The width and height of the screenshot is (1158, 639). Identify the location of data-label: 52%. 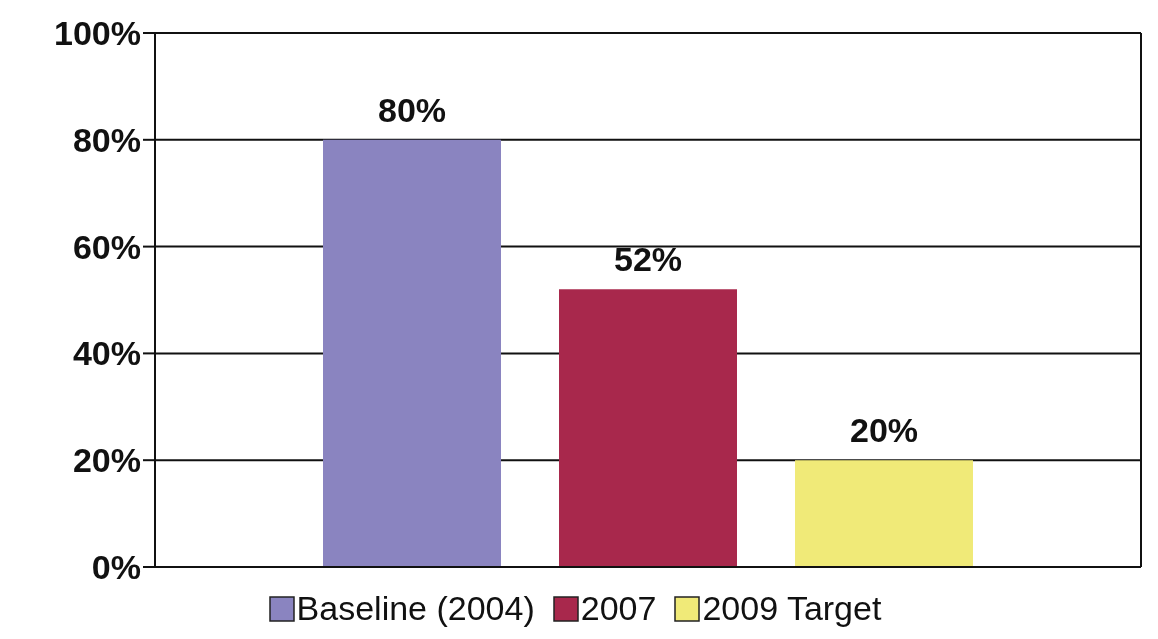
(648, 259).